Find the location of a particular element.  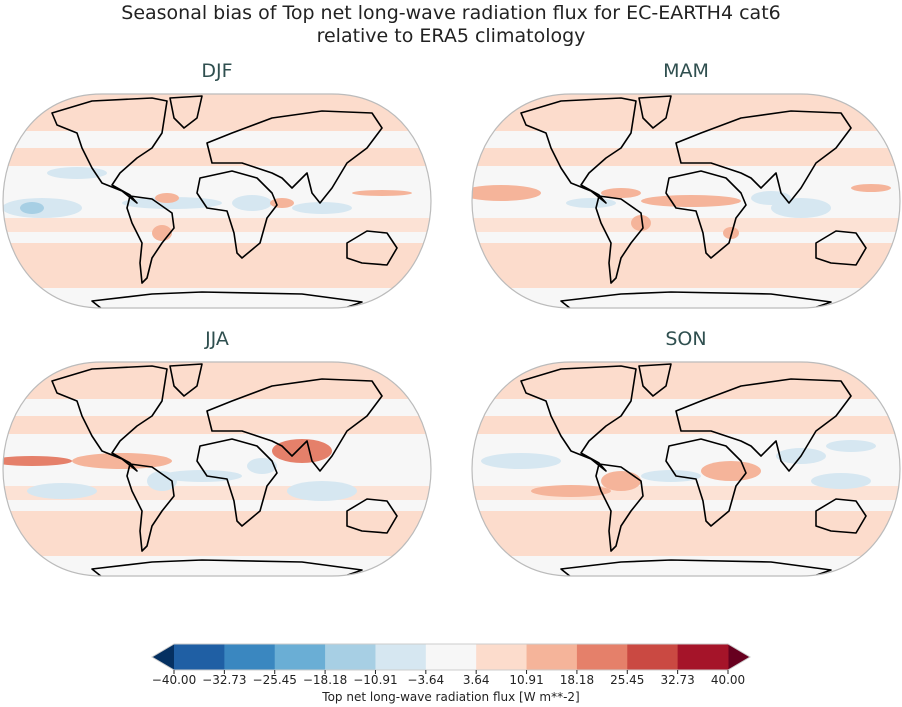

map-djf is located at coordinates (217, 201).